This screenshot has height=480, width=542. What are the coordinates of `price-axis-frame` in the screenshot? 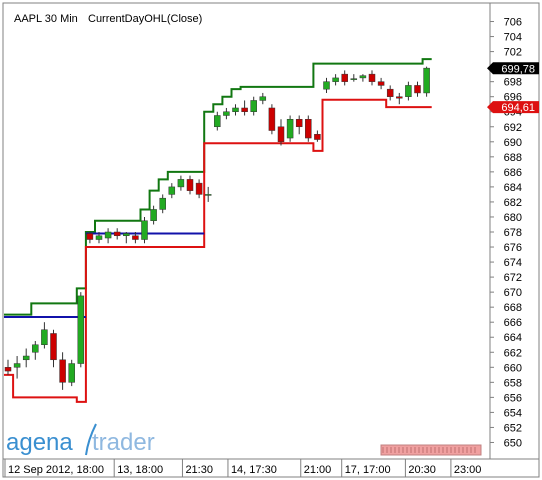 It's located at (514, 231).